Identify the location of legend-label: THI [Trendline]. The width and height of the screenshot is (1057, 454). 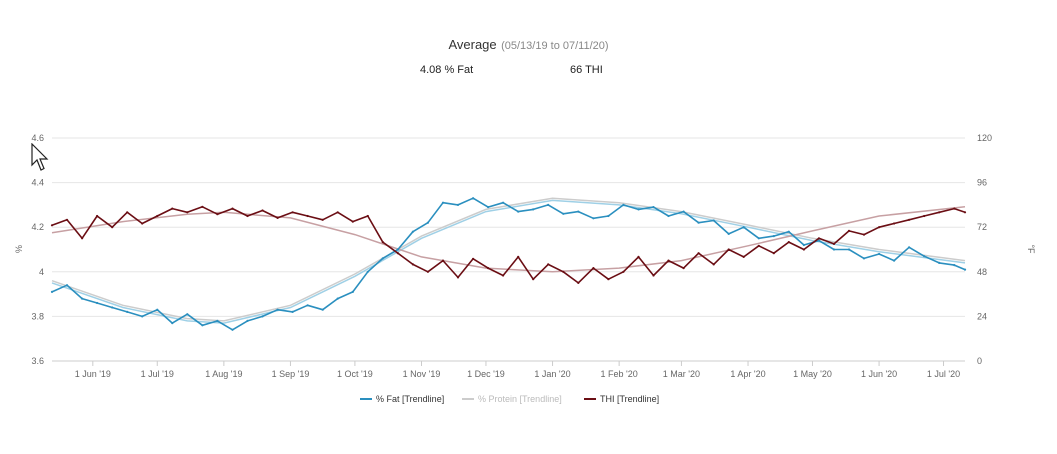
(629, 399).